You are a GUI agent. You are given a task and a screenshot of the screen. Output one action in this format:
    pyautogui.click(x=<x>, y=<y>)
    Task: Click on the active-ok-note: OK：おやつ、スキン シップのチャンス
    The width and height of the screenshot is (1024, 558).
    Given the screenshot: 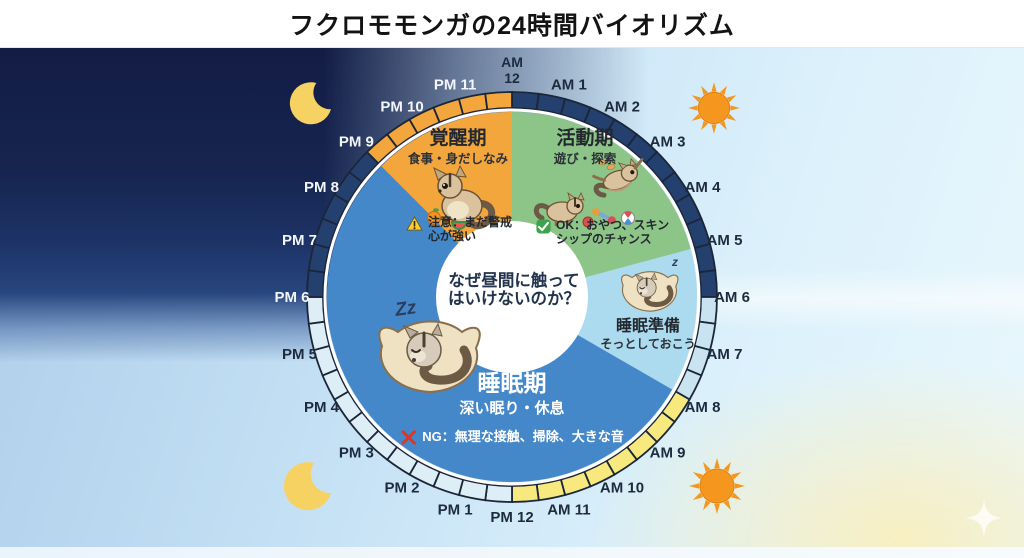 What is the action you would take?
    pyautogui.click(x=602, y=232)
    